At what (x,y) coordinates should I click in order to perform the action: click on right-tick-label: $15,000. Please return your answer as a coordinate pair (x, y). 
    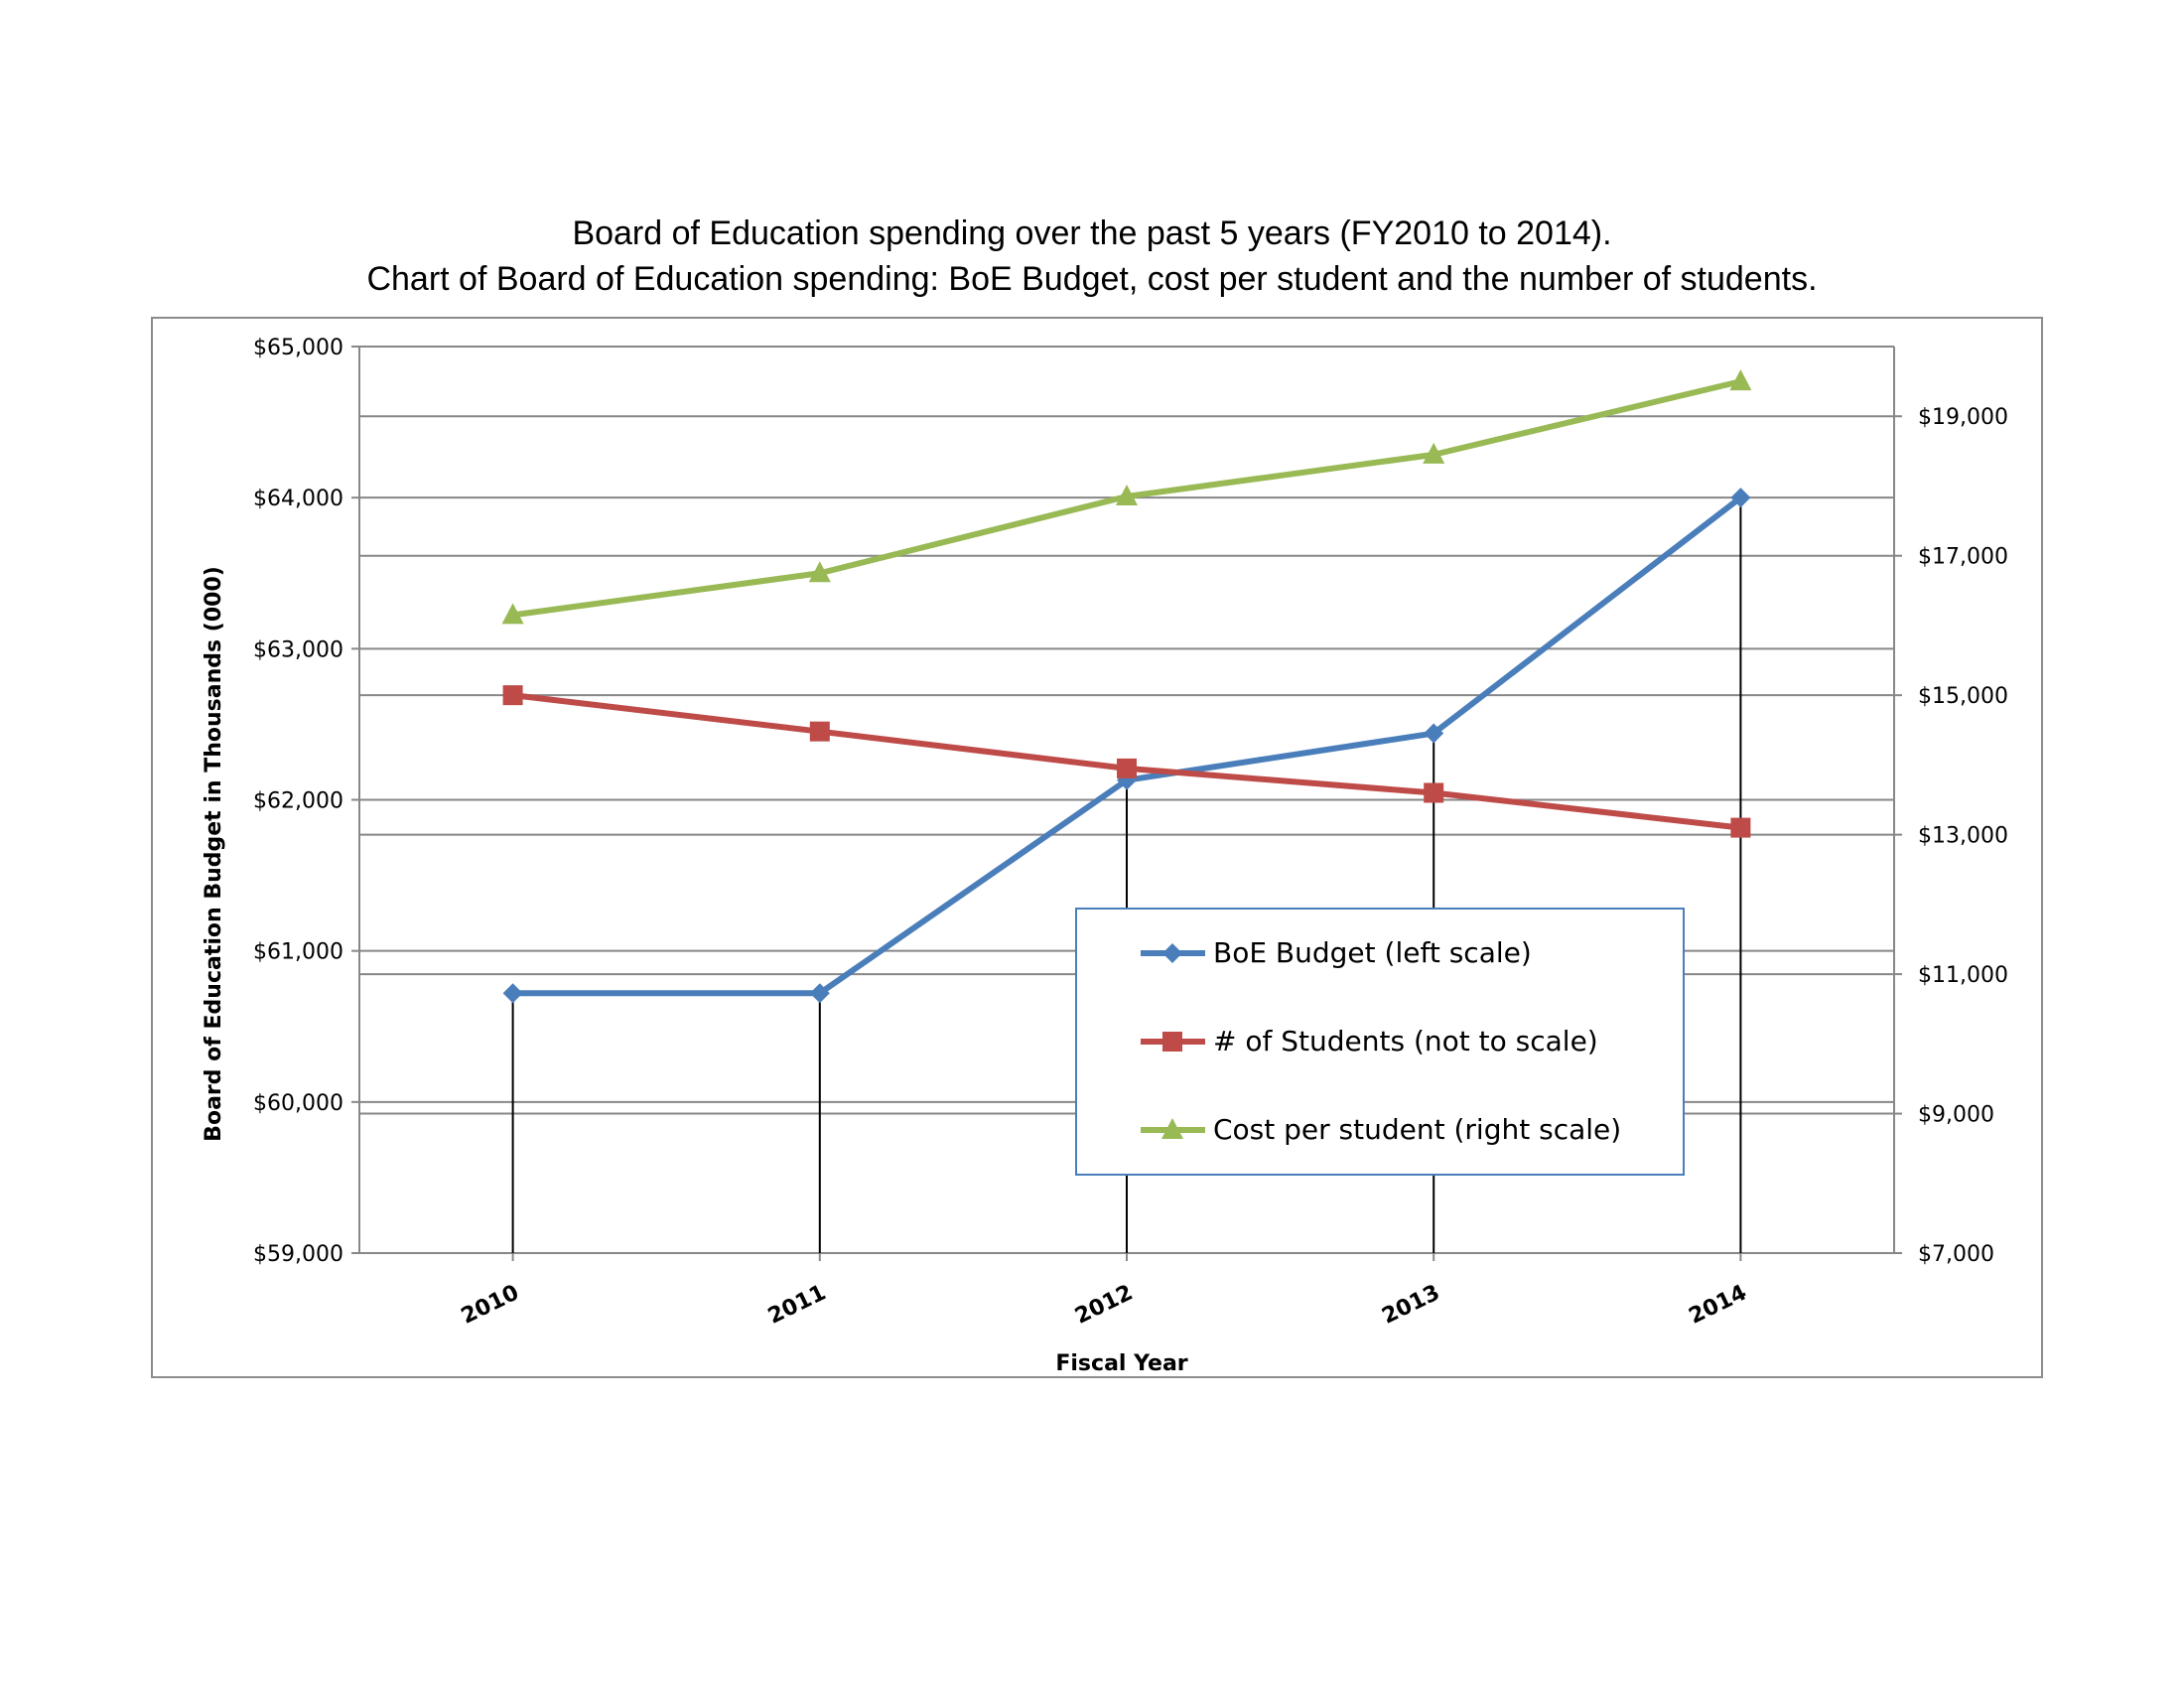
    Looking at the image, I should click on (1963, 696).